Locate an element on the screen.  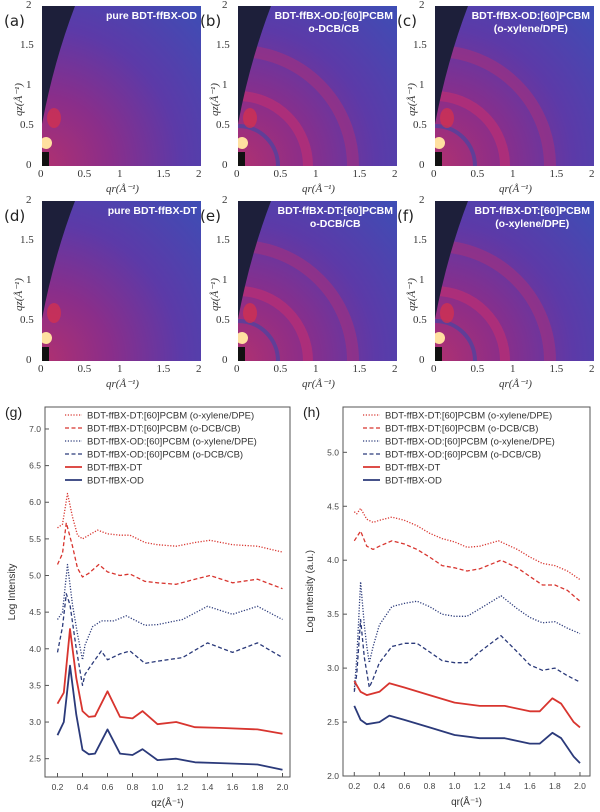
y-axis-label: Log Intensity (a.u.) is located at coordinates (310, 591).